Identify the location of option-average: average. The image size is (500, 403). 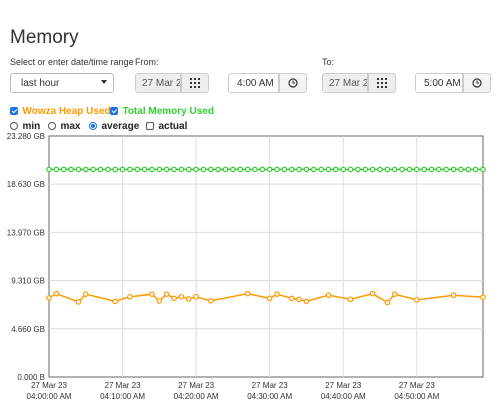
(114, 125).